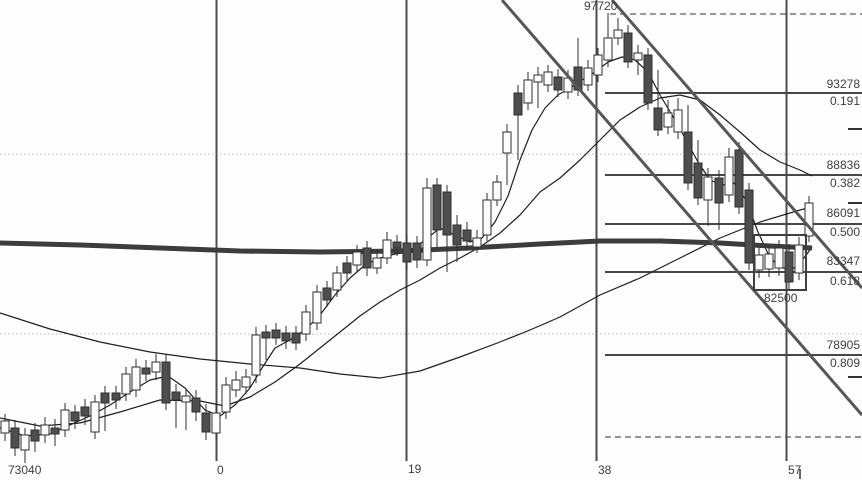 This screenshot has width=862, height=480. I want to click on fib-price-label-93278: 93278, so click(843, 84).